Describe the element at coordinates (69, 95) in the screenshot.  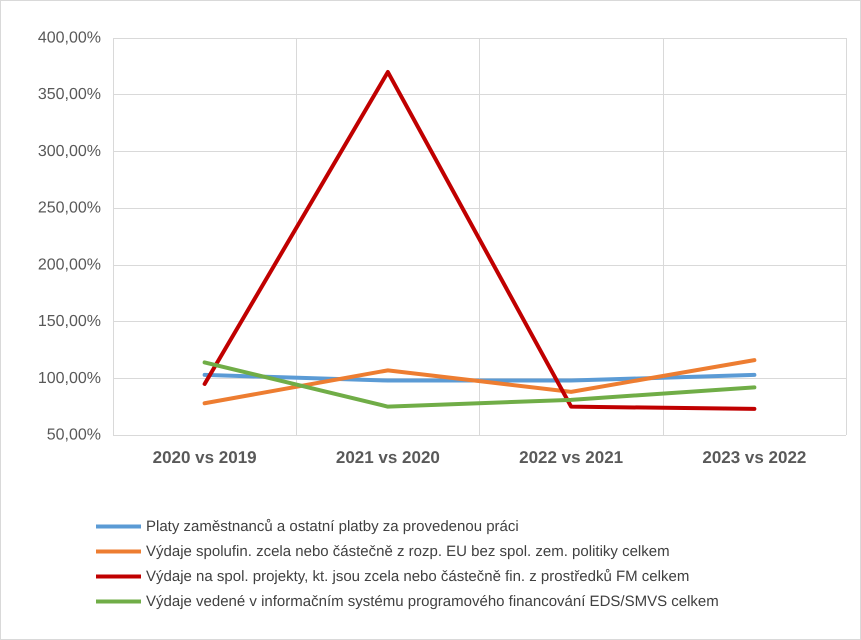
I see `y-tick-label: 350,00%` at that location.